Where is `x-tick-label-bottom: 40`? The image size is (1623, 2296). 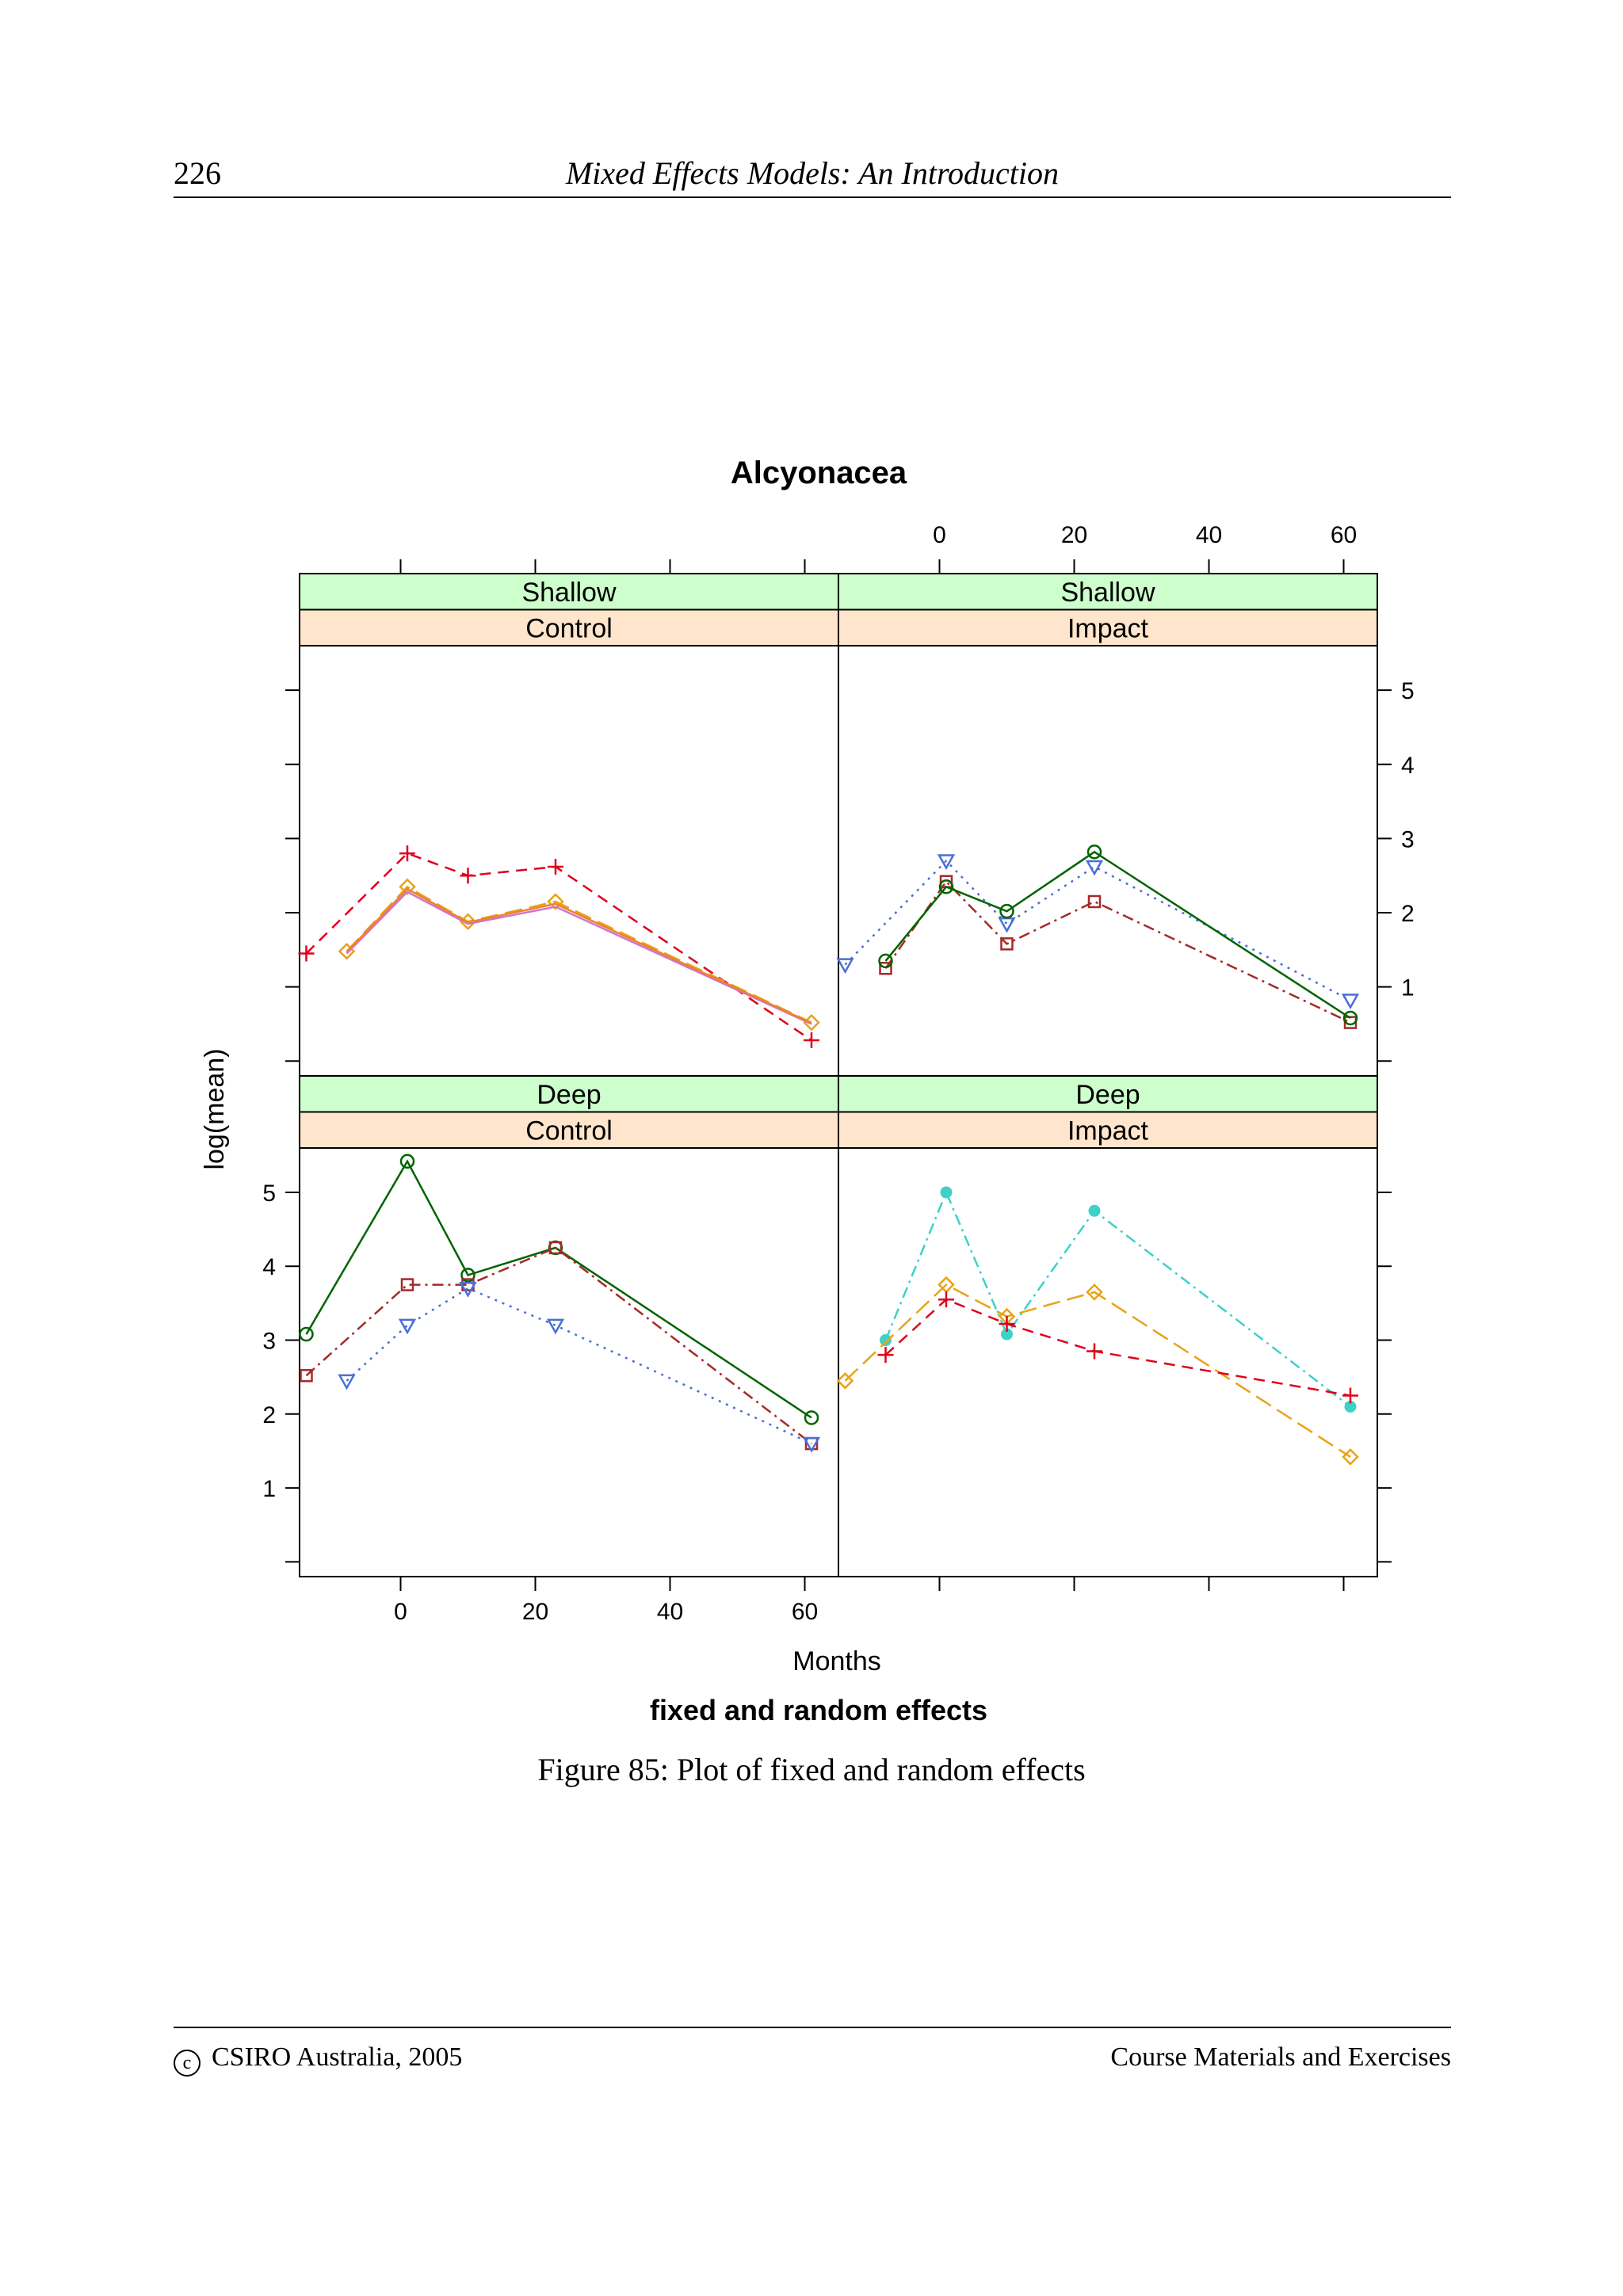
x-tick-label-bottom: 40 is located at coordinates (670, 1612).